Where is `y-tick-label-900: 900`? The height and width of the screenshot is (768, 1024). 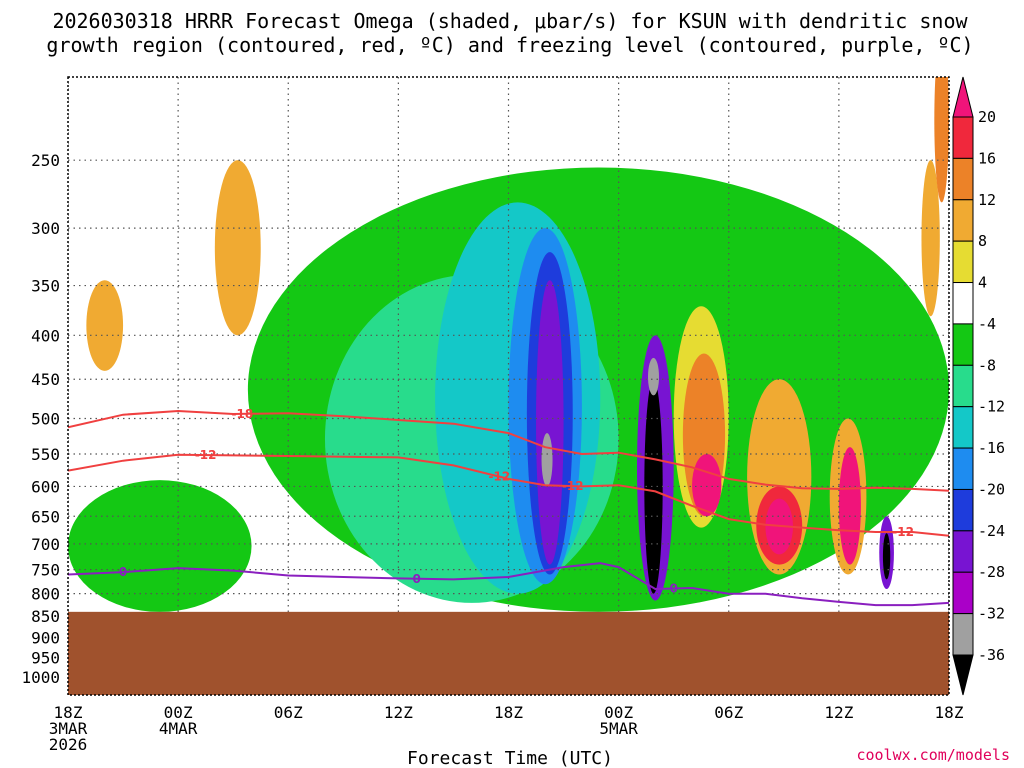
y-tick-label-900: 900 is located at coordinates (45, 638).